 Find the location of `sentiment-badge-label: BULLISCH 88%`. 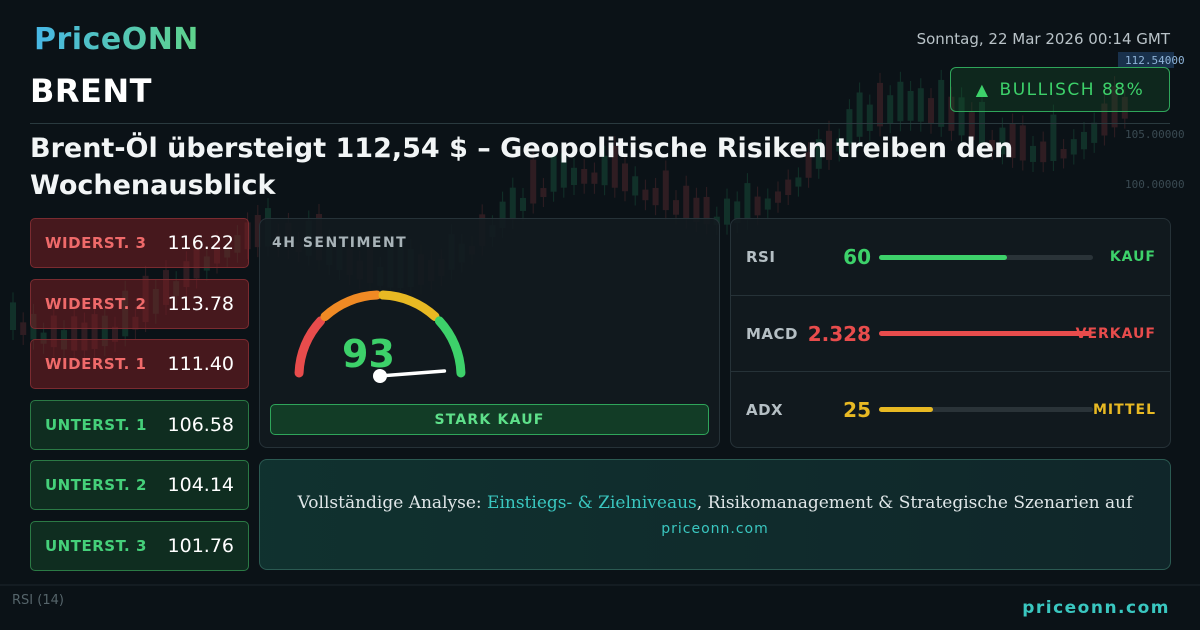

sentiment-badge-label: BULLISCH 88% is located at coordinates (1072, 89).